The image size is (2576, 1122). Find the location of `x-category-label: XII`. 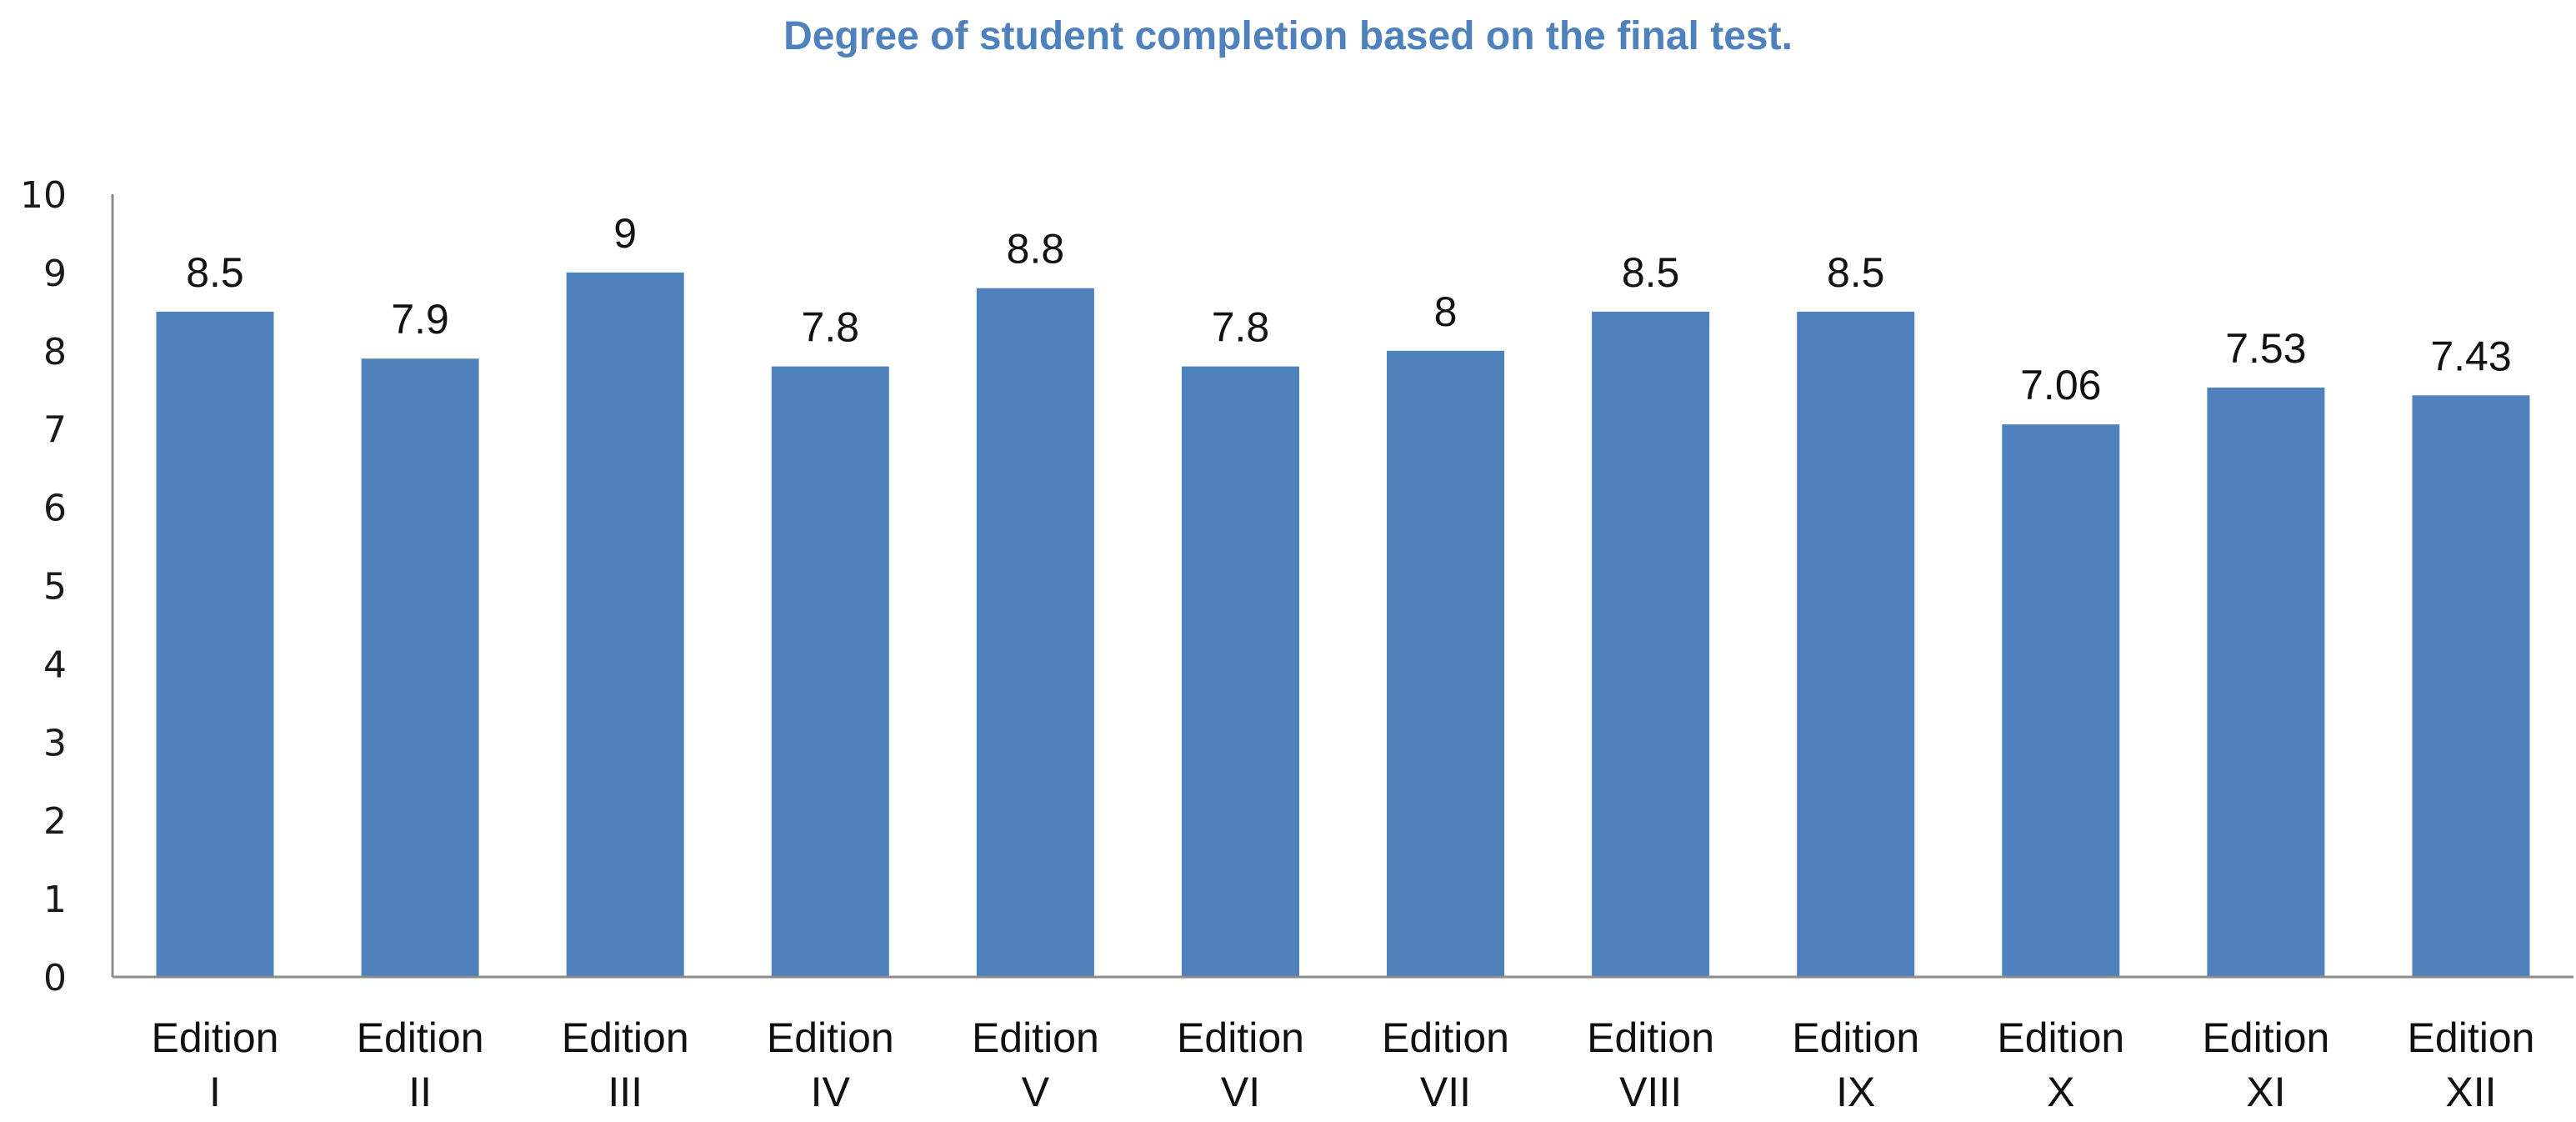

x-category-label: XII is located at coordinates (2471, 1092).